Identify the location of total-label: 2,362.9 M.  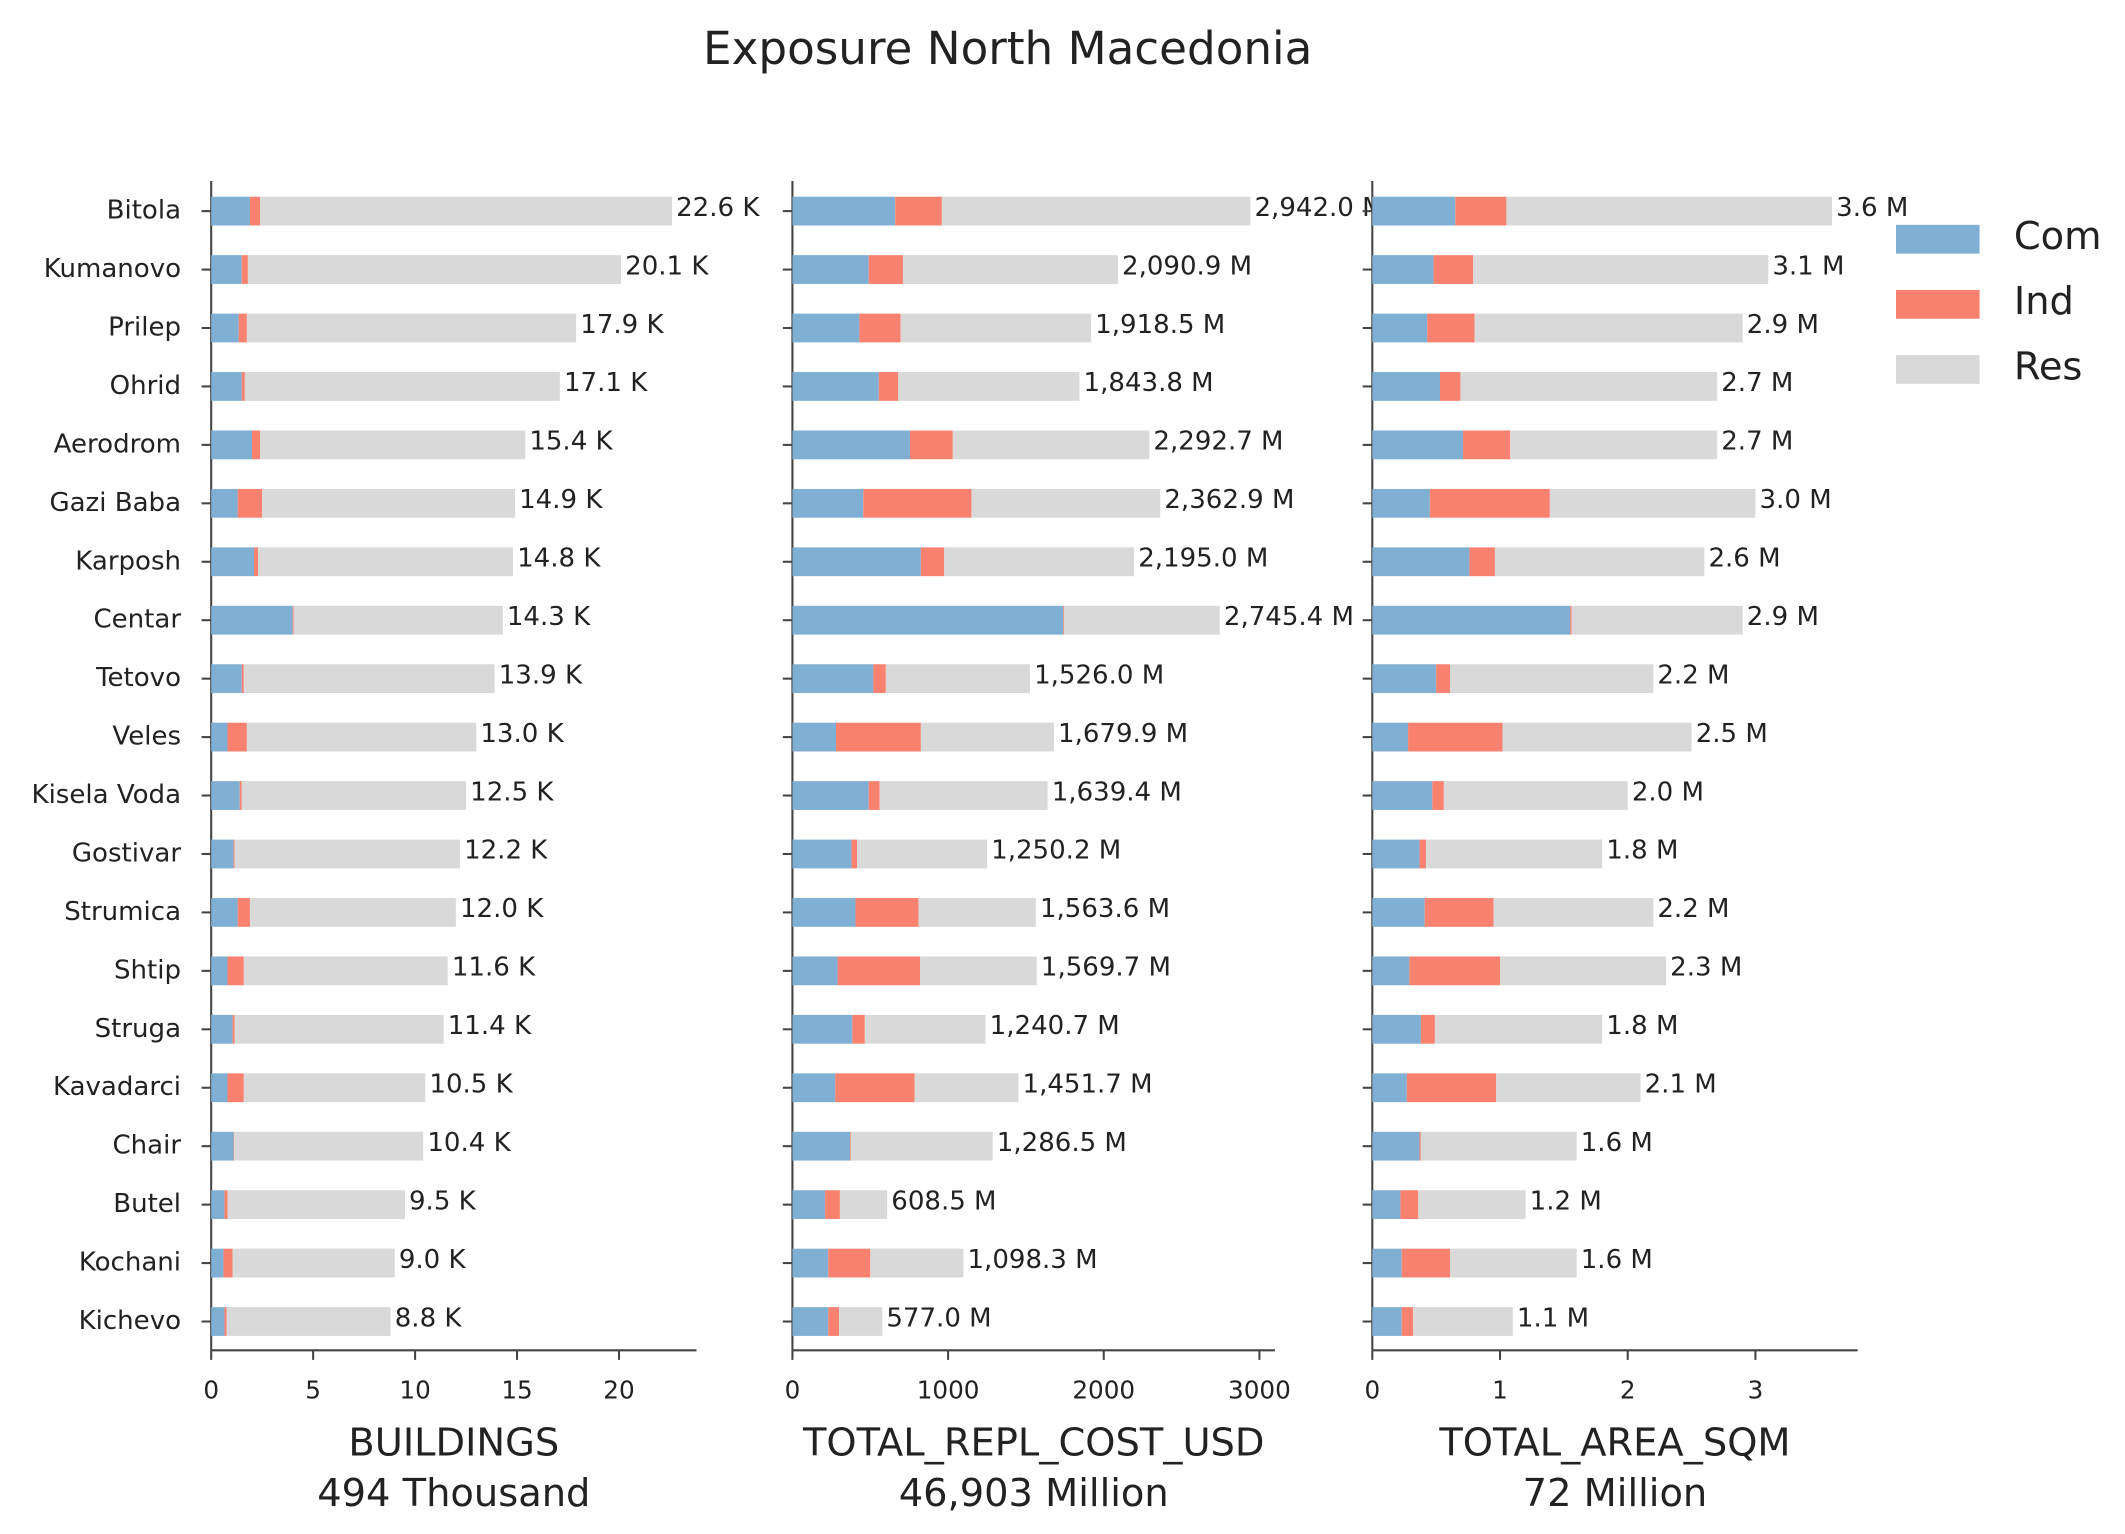
(1229, 500).